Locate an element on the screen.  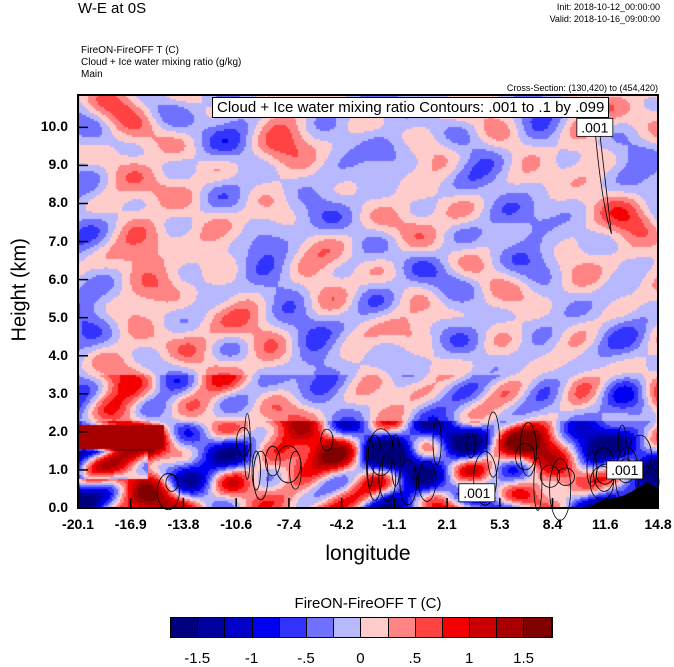
y-axis-label: Height (km) is located at coordinates (19, 290).